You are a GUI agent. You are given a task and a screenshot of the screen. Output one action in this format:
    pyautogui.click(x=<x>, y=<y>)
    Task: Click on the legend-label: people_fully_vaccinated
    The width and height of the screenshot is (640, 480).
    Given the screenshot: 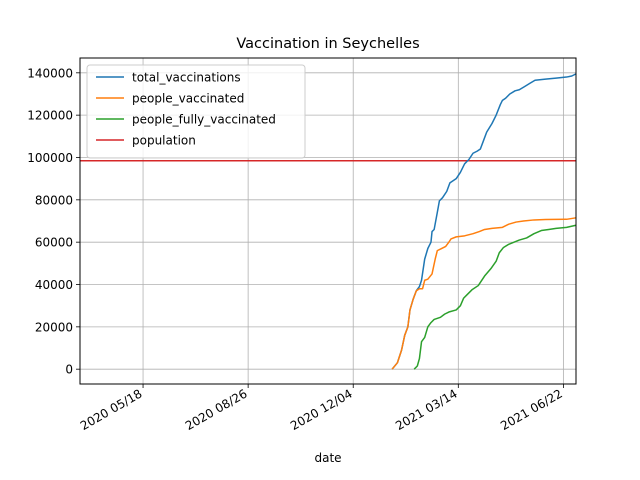 What is the action you would take?
    pyautogui.click(x=204, y=120)
    